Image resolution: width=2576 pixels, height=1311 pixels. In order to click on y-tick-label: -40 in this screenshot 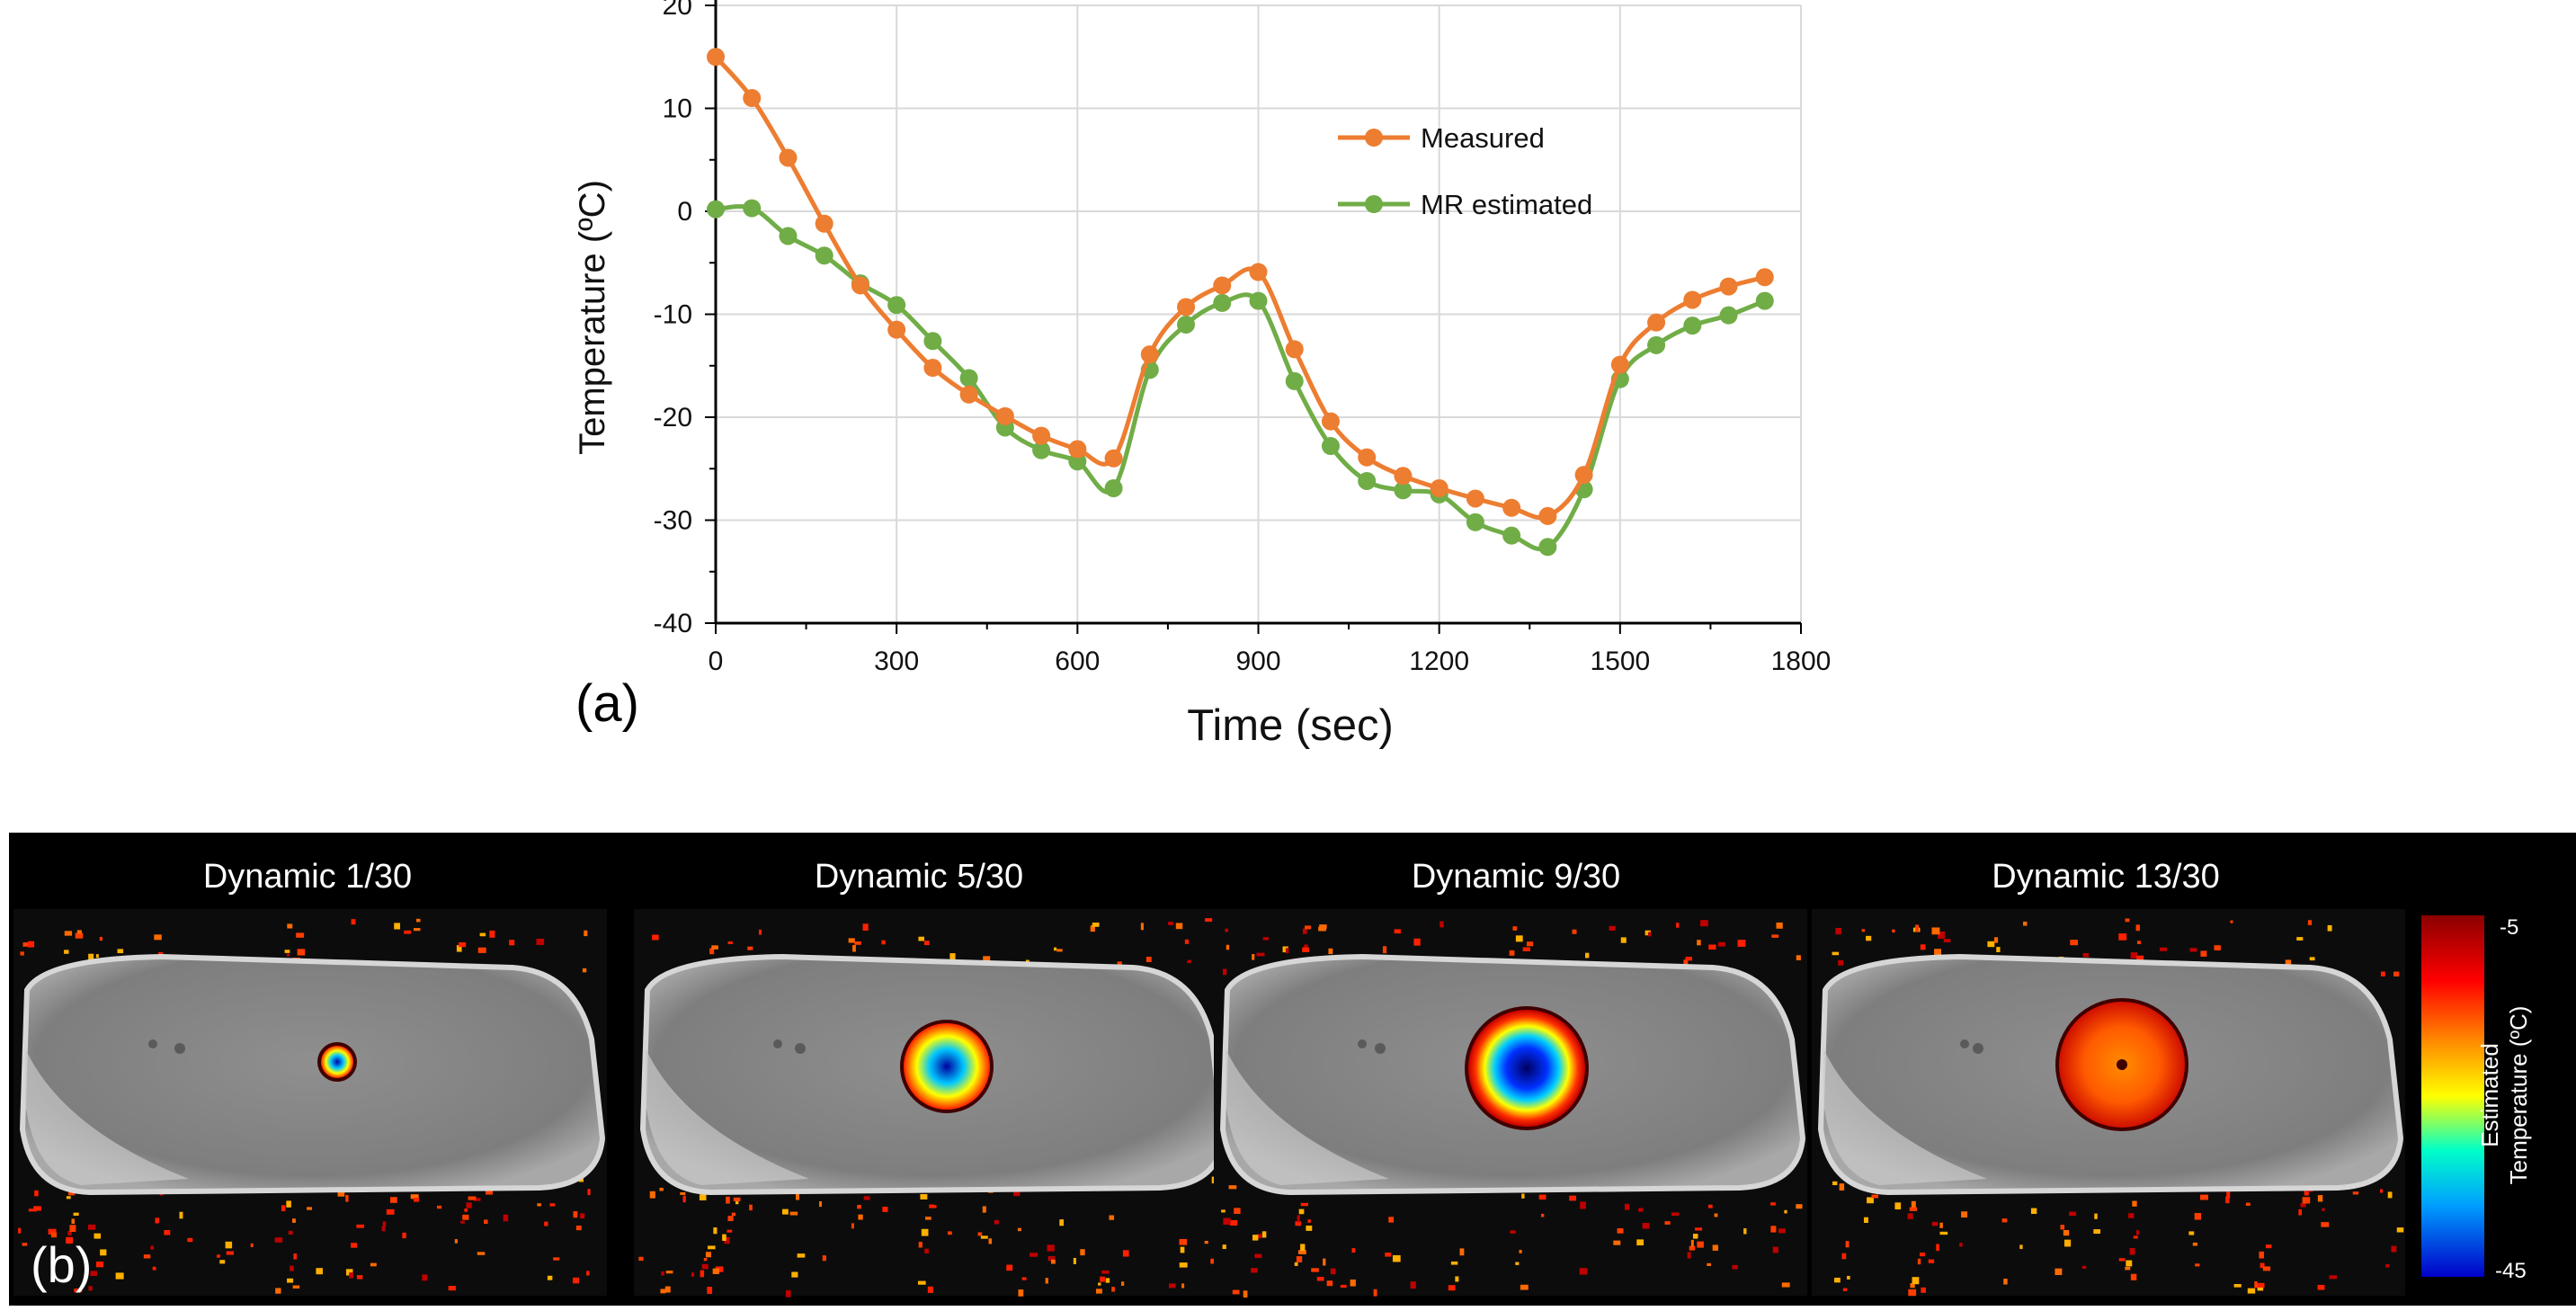, I will do `click(673, 623)`.